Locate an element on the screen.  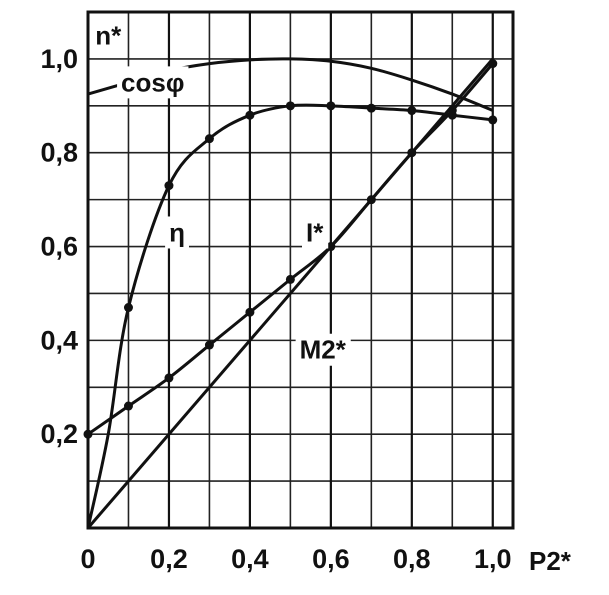
x-tick-labels: 0 0,2 0,4 0,6 0,8 1,0 is located at coordinates (295, 559).